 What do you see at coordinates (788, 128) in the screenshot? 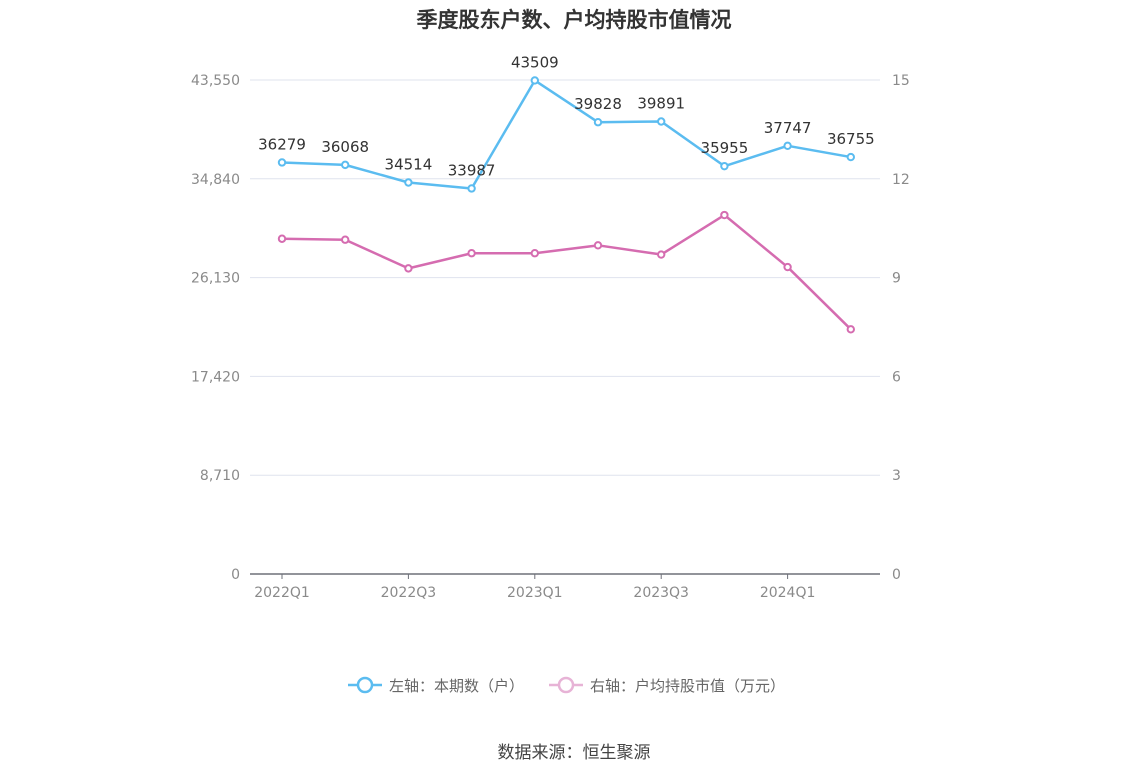
I see `data-label: 37747` at bounding box center [788, 128].